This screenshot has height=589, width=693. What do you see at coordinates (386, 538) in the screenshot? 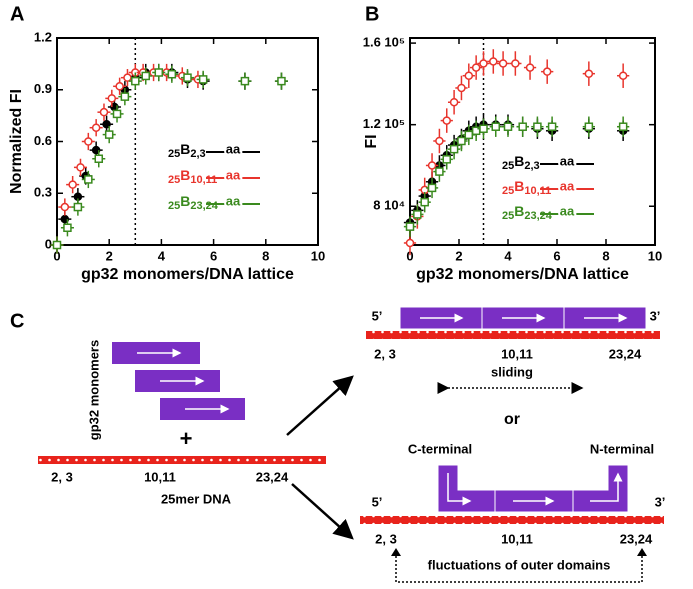
I see `site-label: 2, 3` at bounding box center [386, 538].